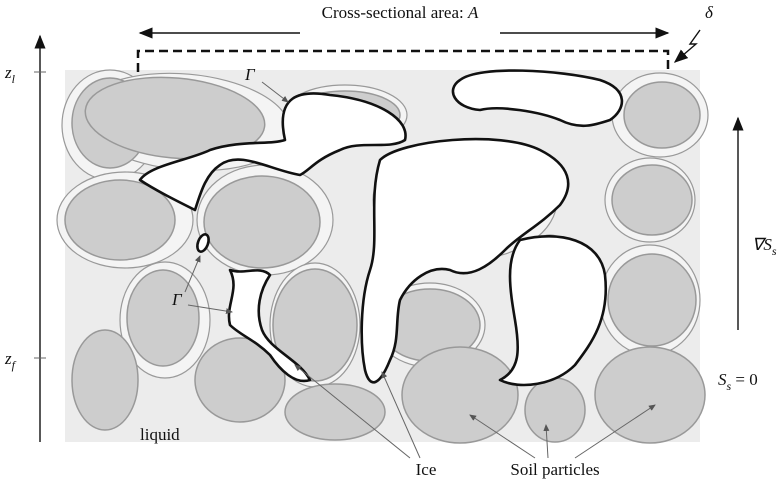  Describe the element at coordinates (764, 246) in the screenshot. I see `gradient-label: ∇Ss` at that location.